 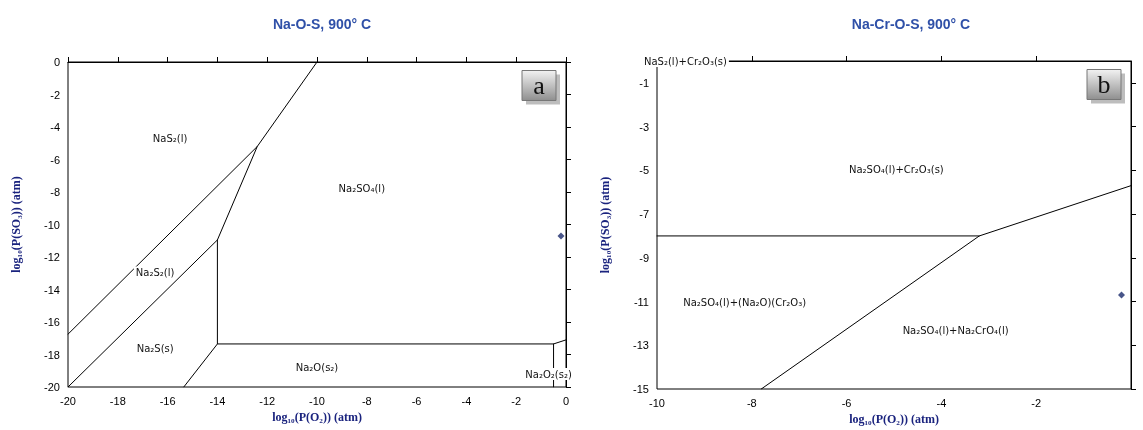 What do you see at coordinates (68, 400) in the screenshot?
I see `x-tick-label: -20` at bounding box center [68, 400].